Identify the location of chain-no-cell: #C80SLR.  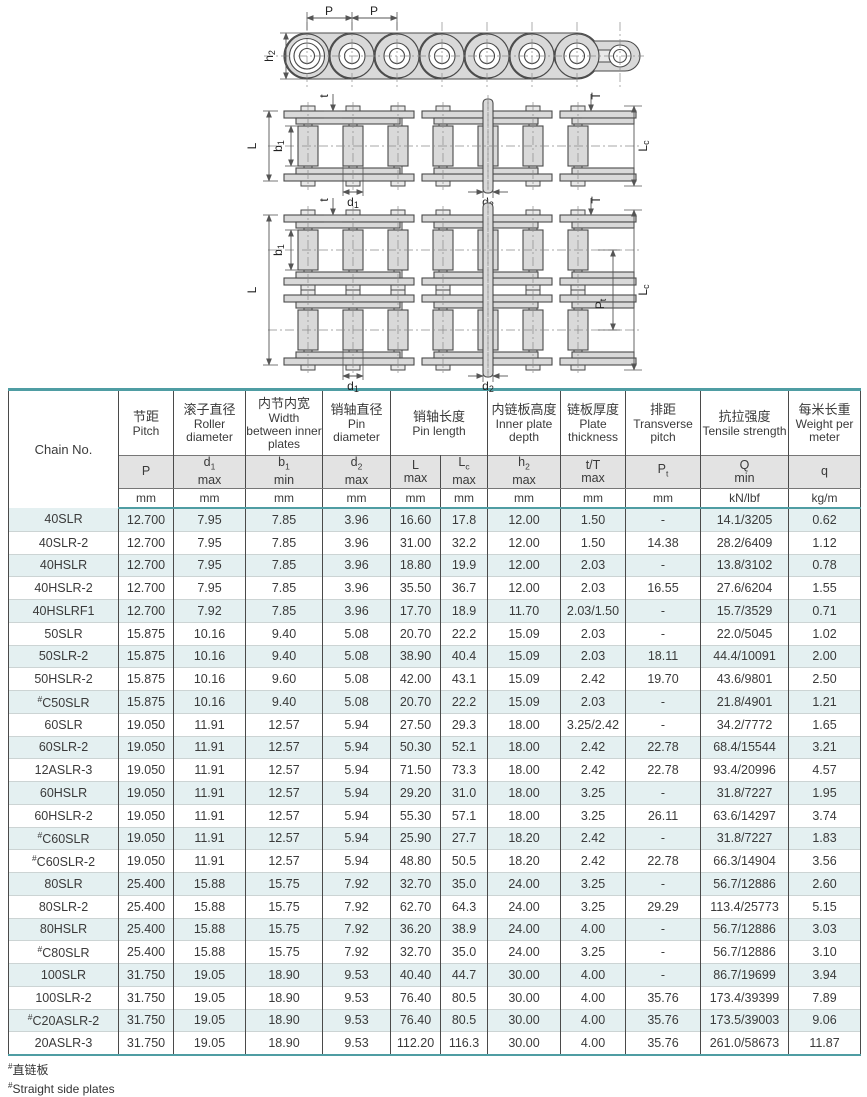
(63, 952).